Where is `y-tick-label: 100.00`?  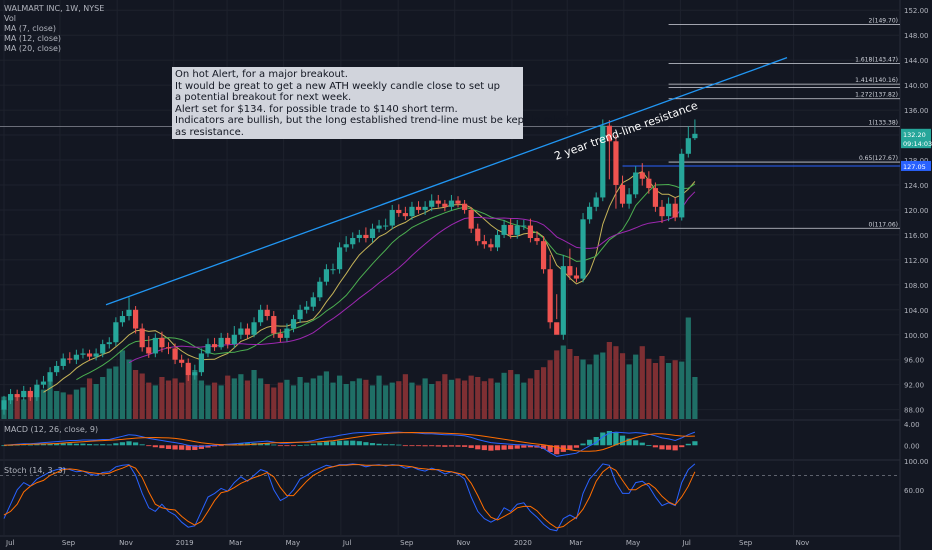 y-tick-label: 100.00 is located at coordinates (916, 336).